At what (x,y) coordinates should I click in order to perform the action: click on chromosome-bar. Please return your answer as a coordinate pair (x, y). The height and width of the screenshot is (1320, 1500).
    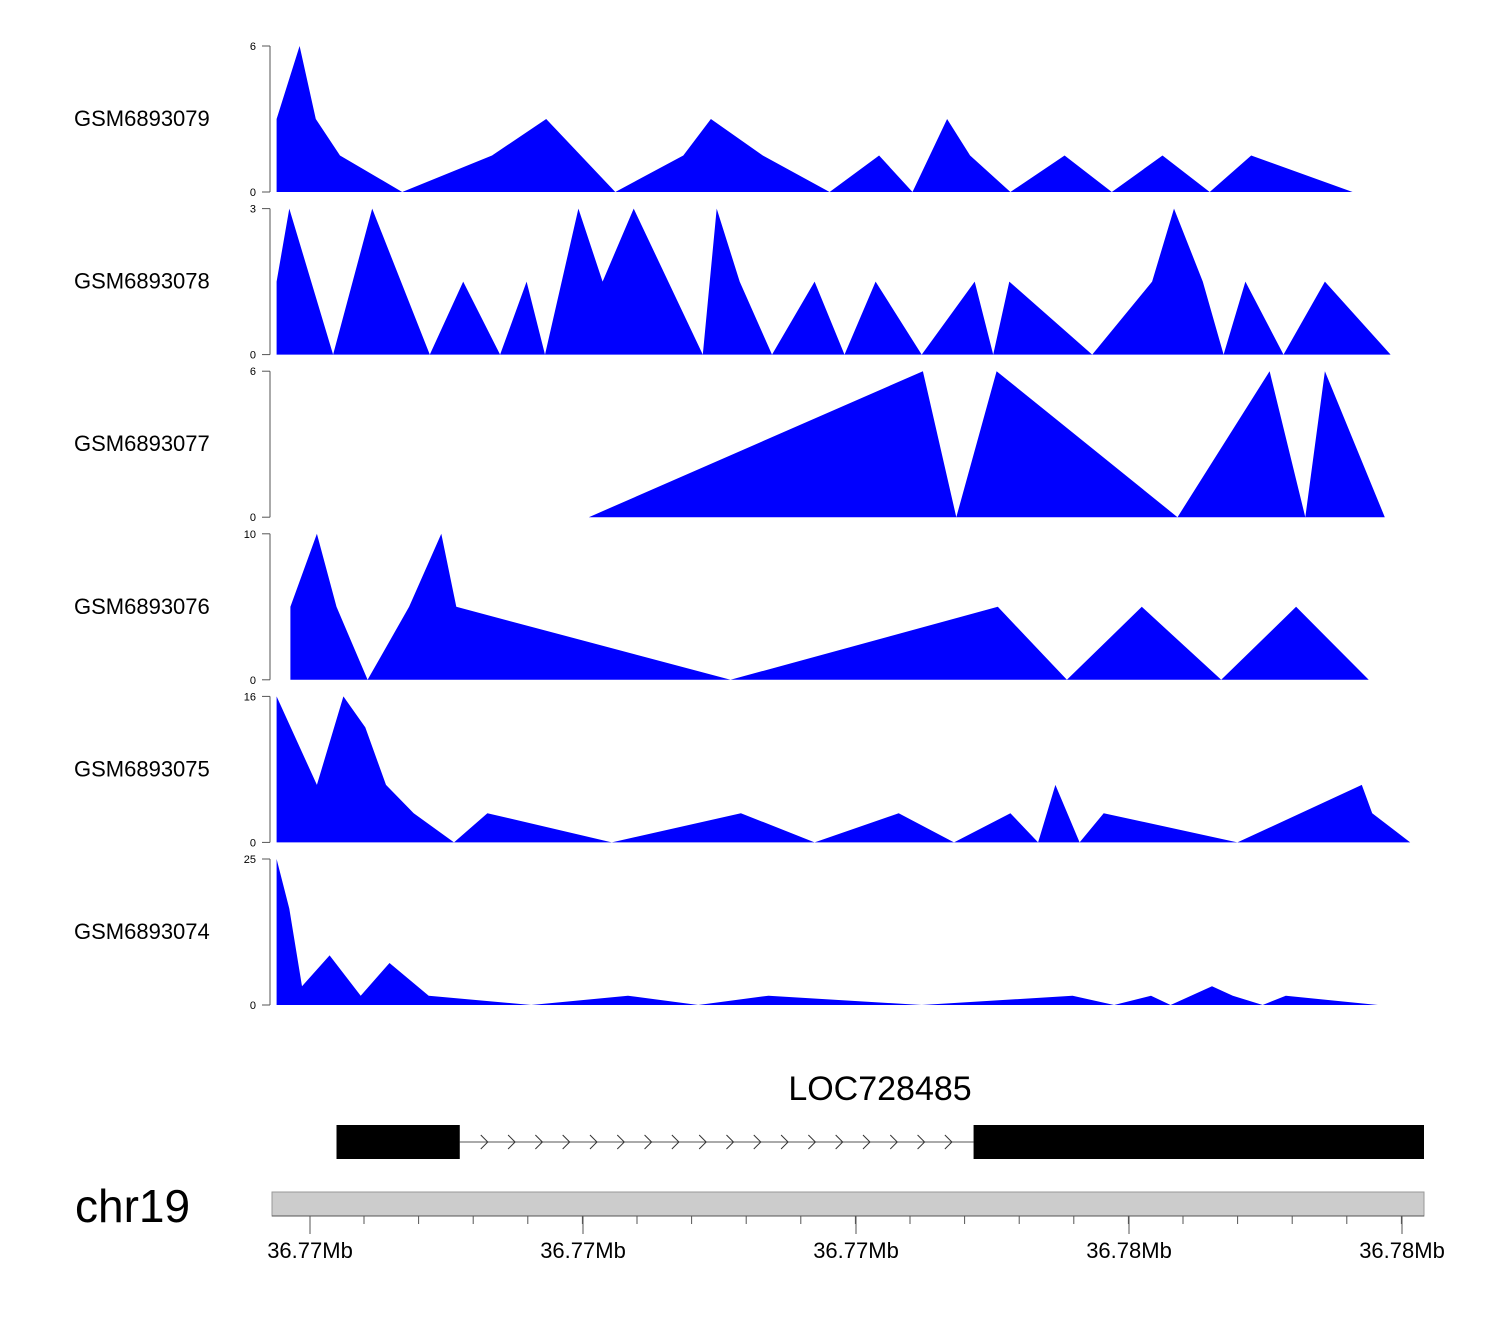
    Looking at the image, I should click on (848, 1204).